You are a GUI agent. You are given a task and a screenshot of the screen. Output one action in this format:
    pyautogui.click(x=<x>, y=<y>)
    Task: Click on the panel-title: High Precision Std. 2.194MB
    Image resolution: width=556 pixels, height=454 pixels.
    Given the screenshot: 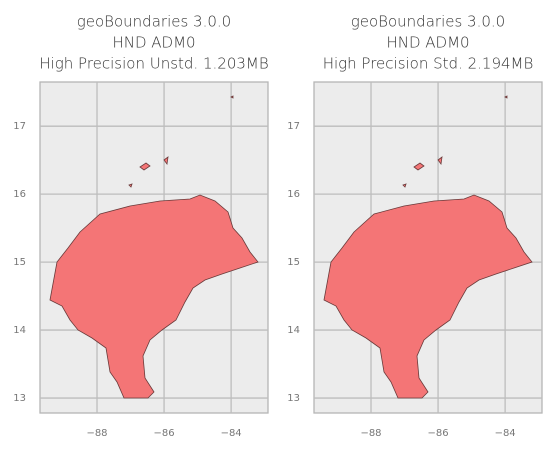 What is the action you would take?
    pyautogui.click(x=428, y=64)
    